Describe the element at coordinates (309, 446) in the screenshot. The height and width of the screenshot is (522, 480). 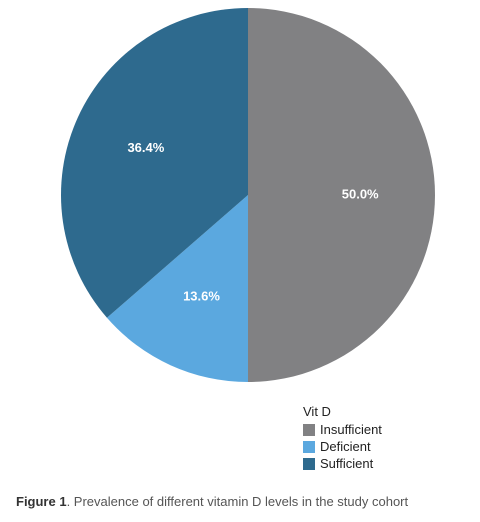
I see `legend-swatch-deficient` at that location.